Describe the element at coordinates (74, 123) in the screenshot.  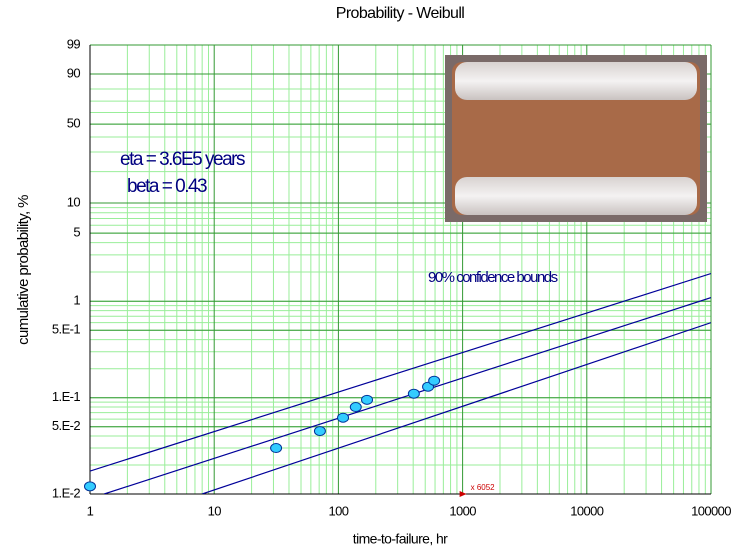
I see `y-tick-label: 50` at that location.